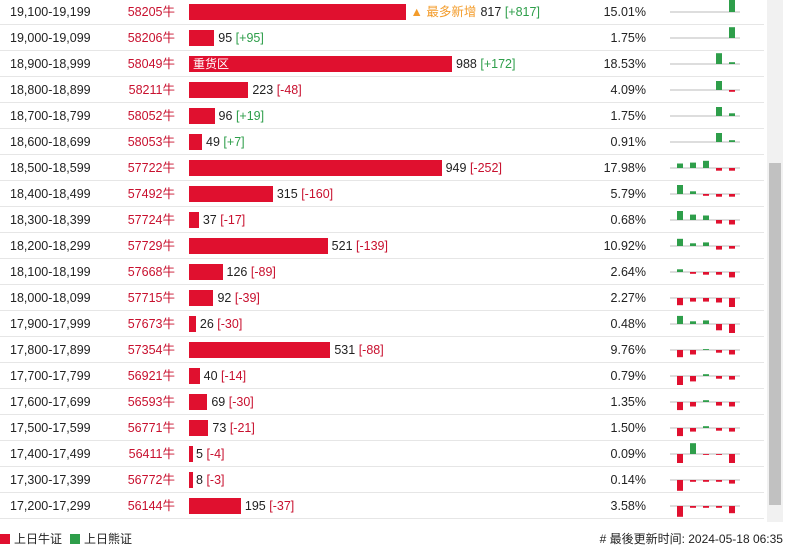 The height and width of the screenshot is (547, 785). I want to click on strike-range: 19,100-19,199, so click(50, 12).